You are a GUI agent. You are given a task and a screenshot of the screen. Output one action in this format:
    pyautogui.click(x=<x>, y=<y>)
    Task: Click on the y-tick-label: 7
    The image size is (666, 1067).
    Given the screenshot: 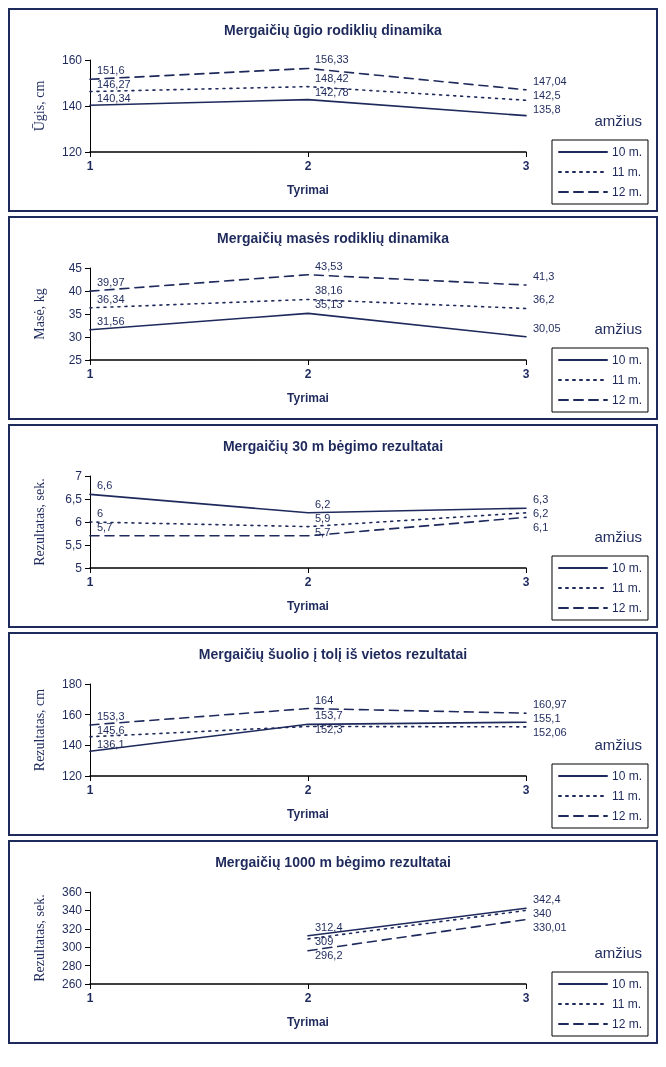 What is the action you would take?
    pyautogui.click(x=79, y=476)
    